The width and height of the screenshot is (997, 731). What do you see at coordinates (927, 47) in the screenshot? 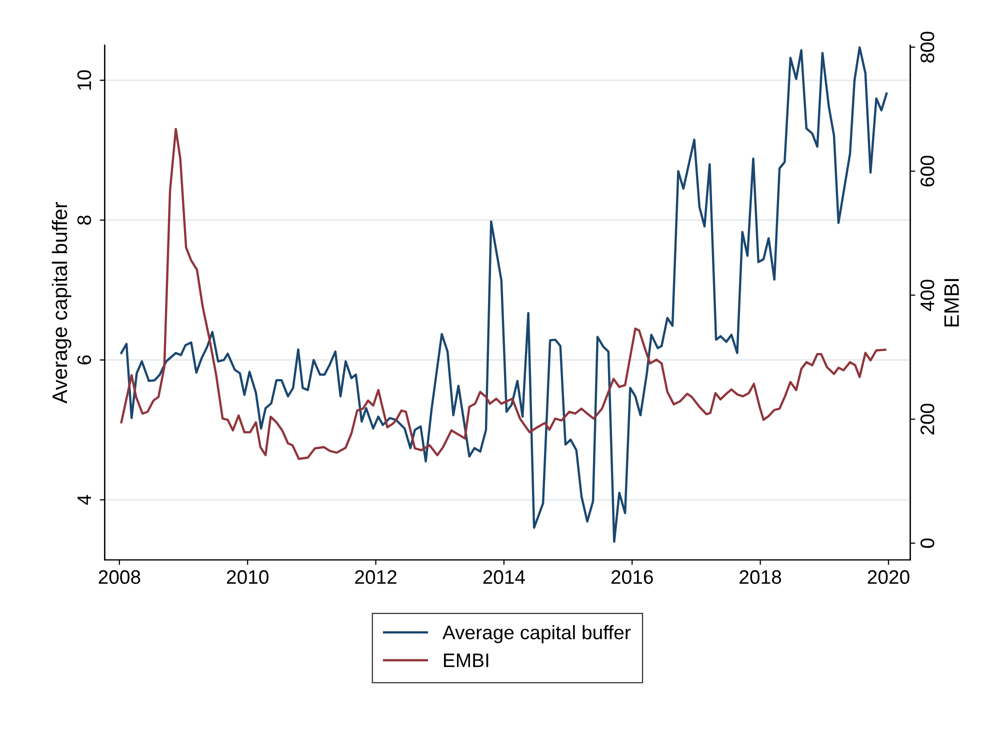
I see `y2-tick-label: 800` at bounding box center [927, 47].